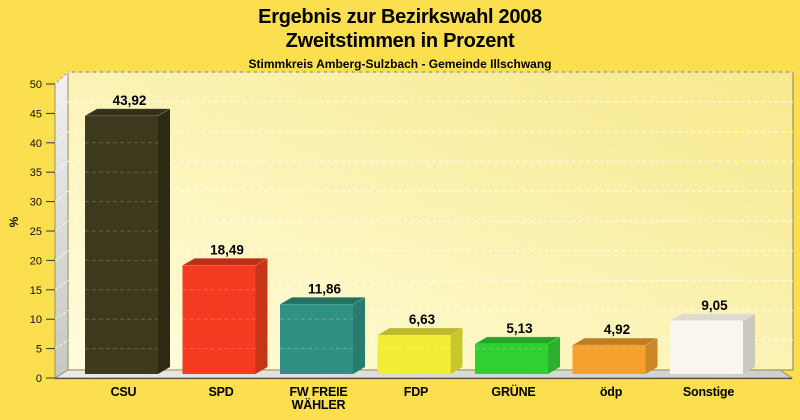 The image size is (800, 420). What do you see at coordinates (36, 261) in the screenshot?
I see `y-tick-label-20: 20` at bounding box center [36, 261].